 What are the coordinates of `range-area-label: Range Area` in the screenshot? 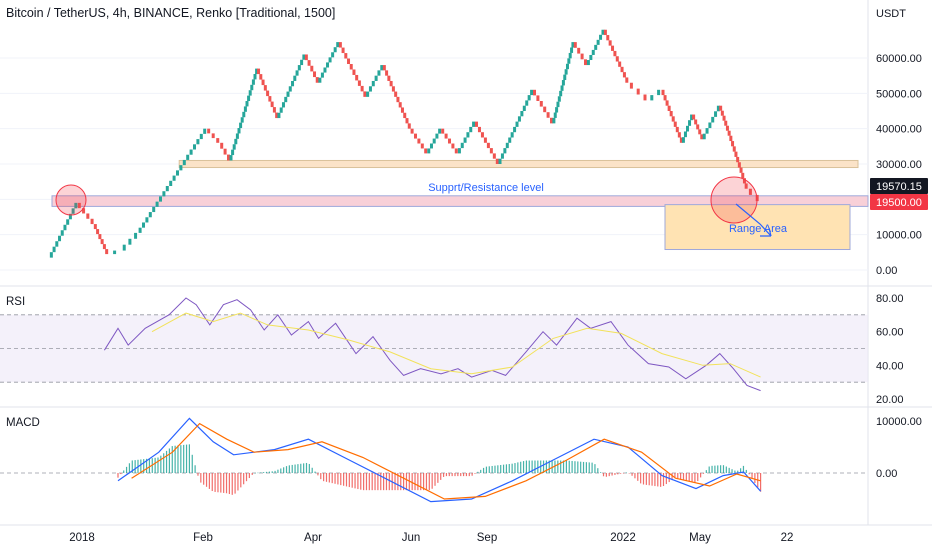 It's located at (758, 229).